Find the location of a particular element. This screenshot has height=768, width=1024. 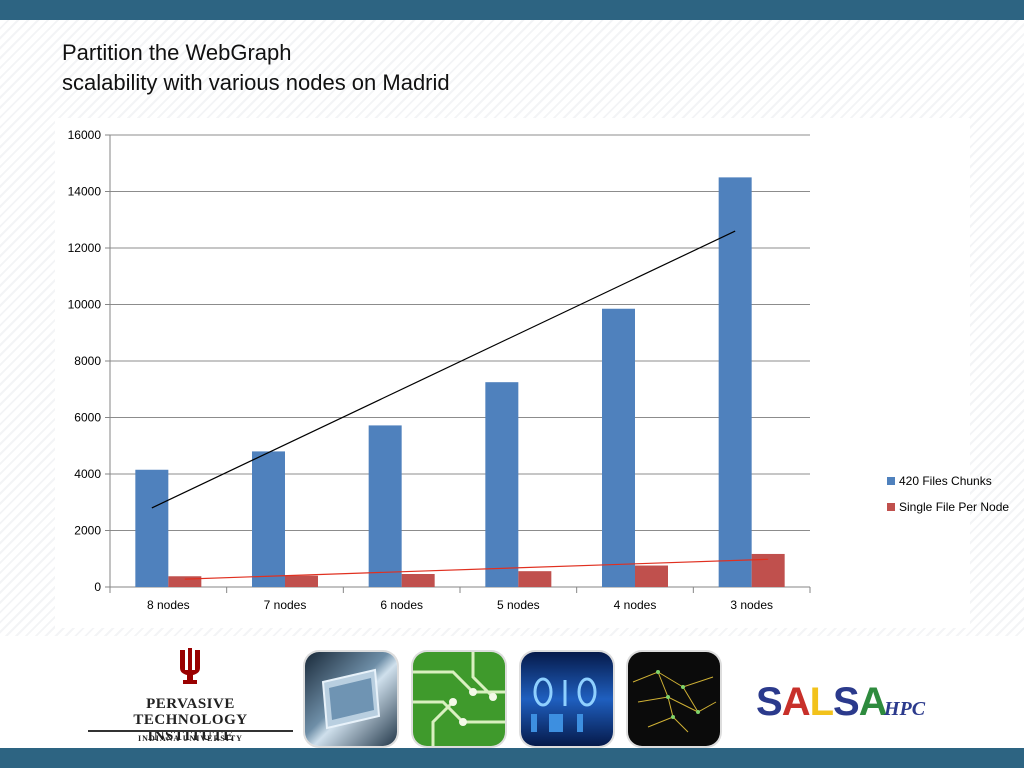

photo-tile-circuit is located at coordinates (459, 699).